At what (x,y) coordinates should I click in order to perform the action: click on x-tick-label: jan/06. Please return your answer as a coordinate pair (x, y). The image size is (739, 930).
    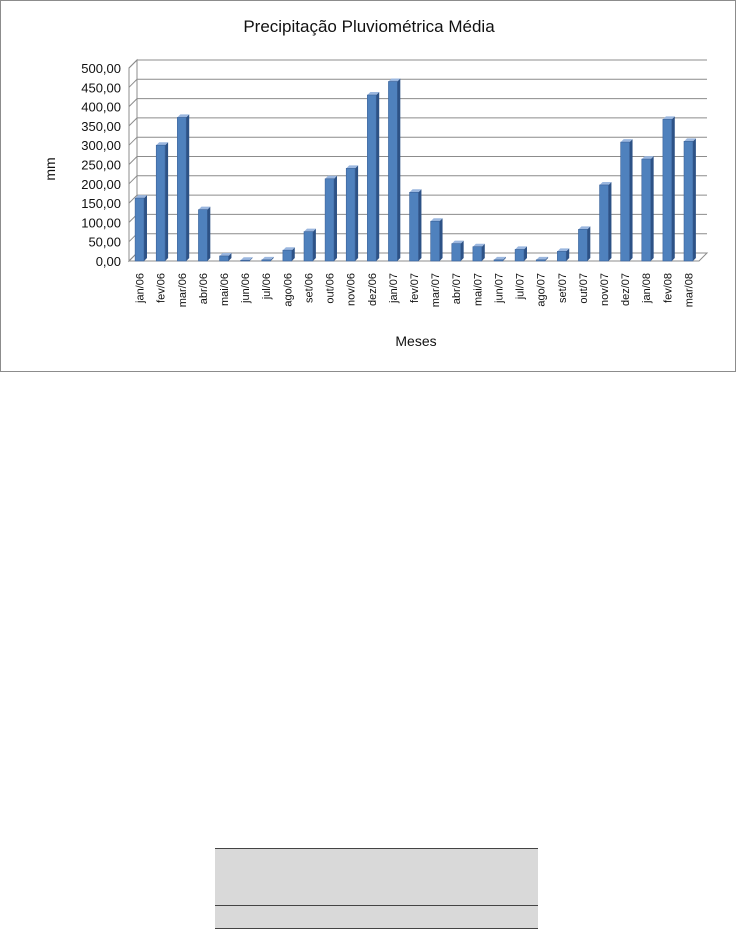
    Looking at the image, I should click on (141, 288).